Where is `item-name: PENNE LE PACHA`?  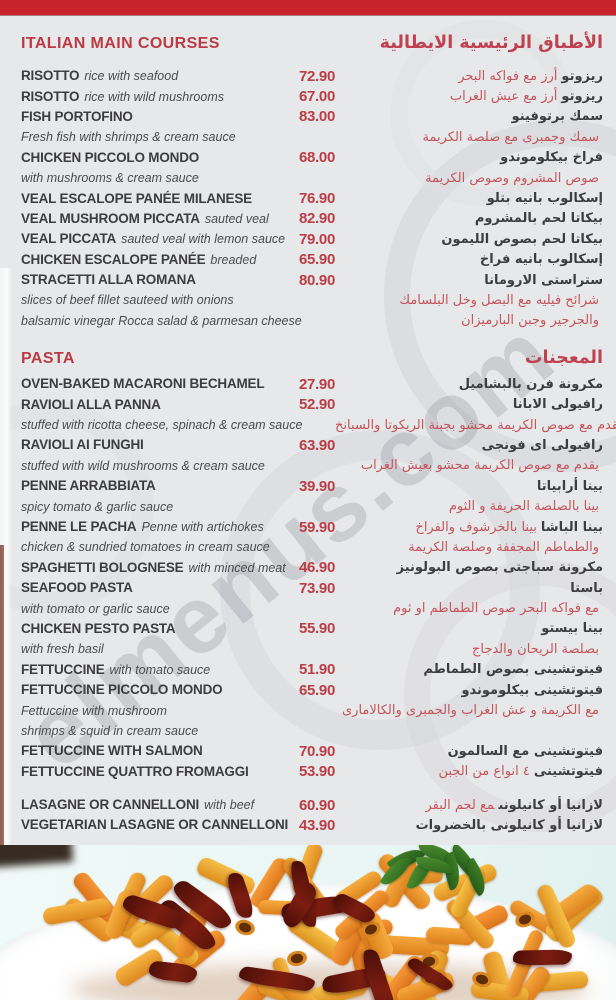
item-name: PENNE LE PACHA is located at coordinates (79, 526).